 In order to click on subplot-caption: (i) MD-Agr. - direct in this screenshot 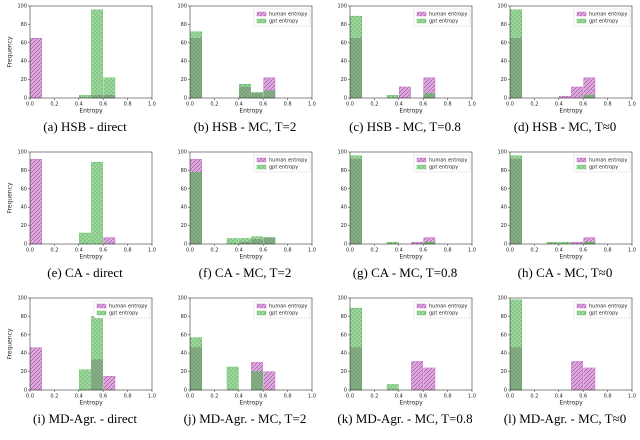, I will do `click(85, 418)`.